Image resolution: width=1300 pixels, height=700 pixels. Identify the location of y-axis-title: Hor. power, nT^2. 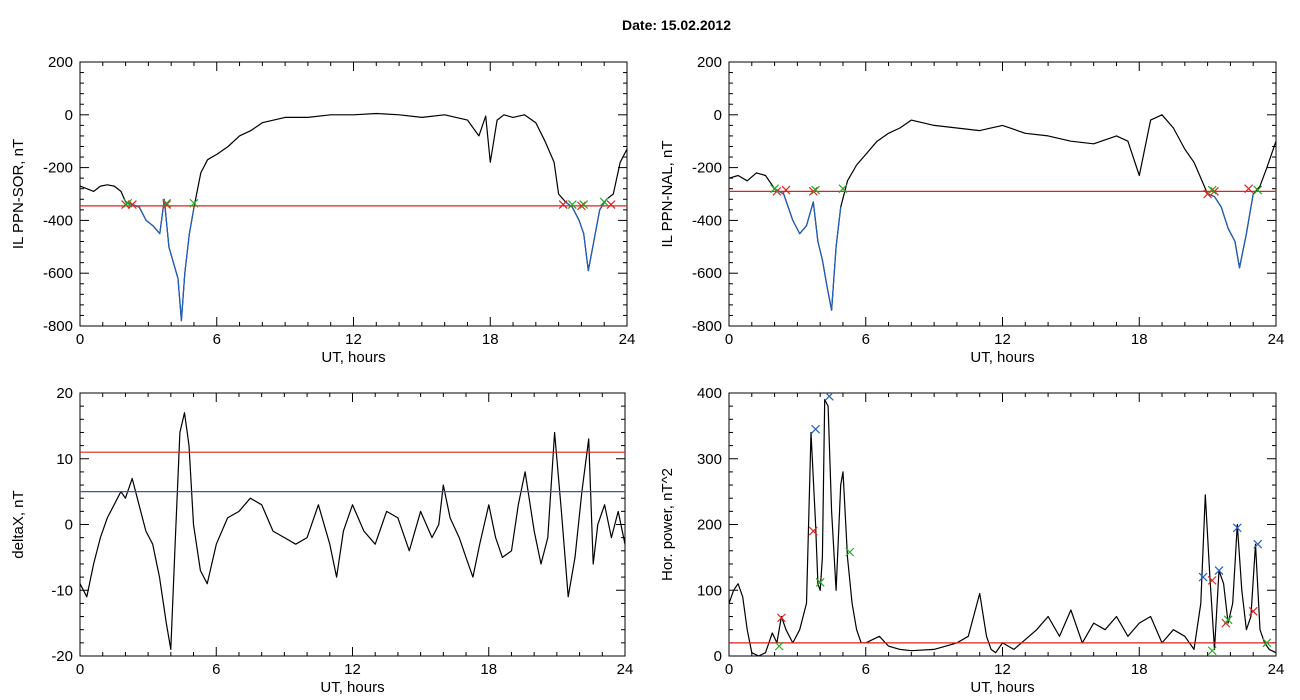
(667, 524).